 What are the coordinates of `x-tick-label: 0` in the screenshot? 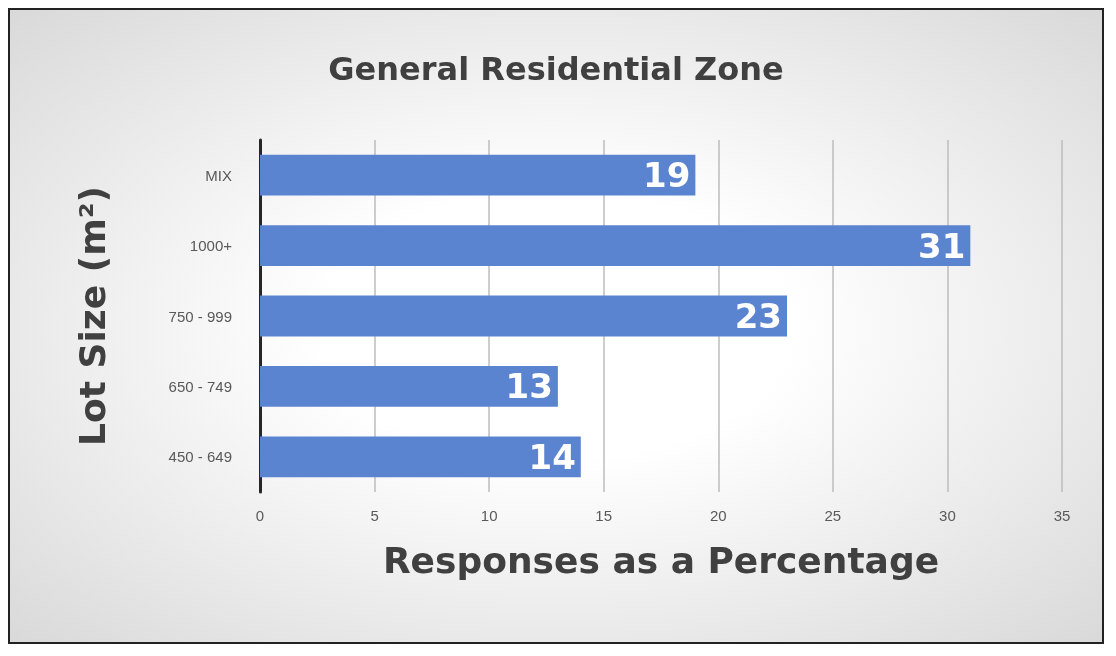 It's located at (260, 515).